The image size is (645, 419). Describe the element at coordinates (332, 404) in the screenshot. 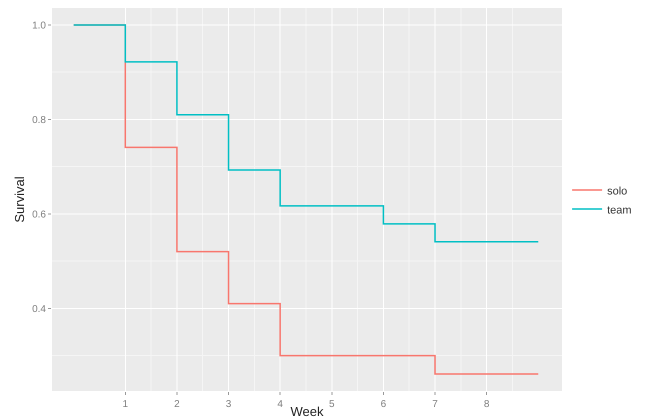

I see `x-tick-label: 5` at that location.